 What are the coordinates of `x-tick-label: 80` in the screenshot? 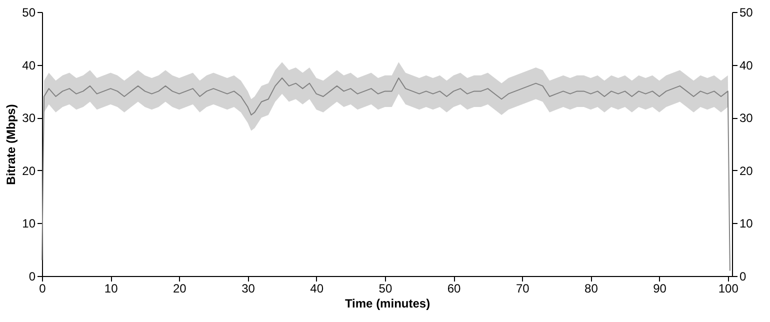 It's located at (591, 289).